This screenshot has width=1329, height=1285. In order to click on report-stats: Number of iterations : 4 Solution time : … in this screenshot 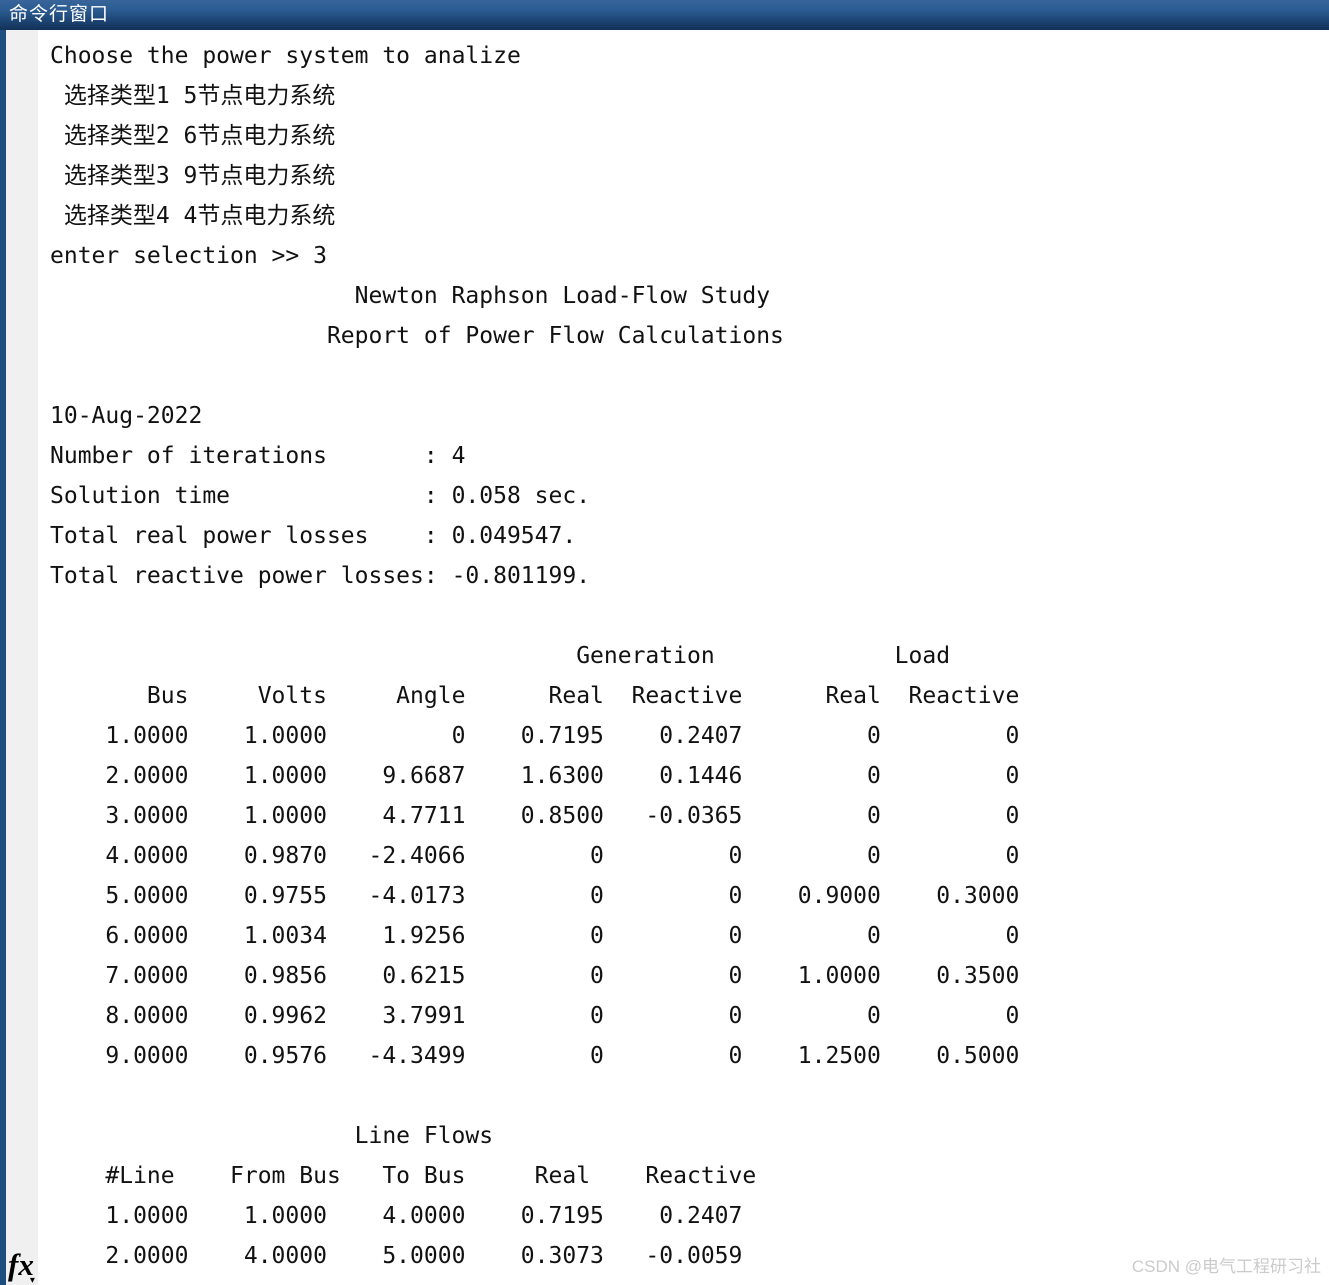, I will do `click(689, 516)`.